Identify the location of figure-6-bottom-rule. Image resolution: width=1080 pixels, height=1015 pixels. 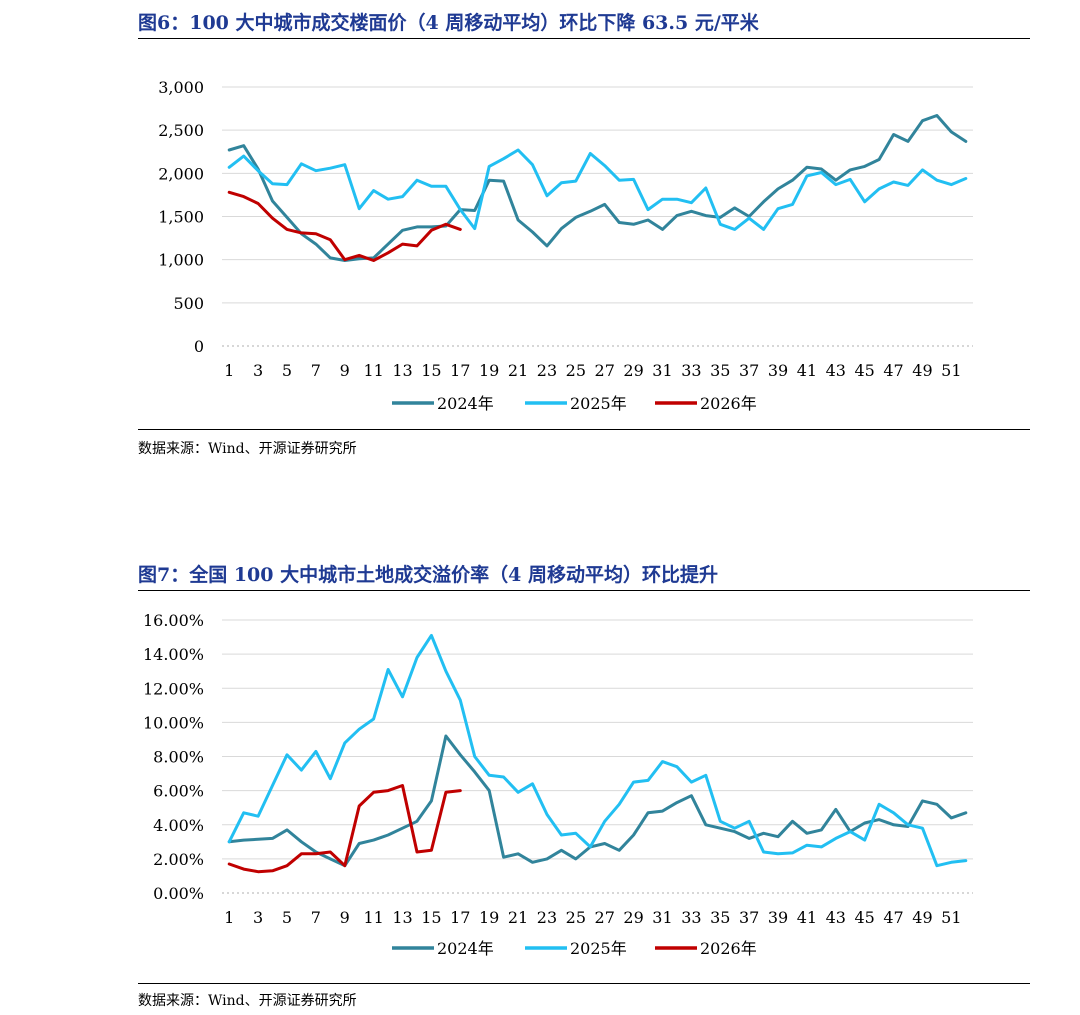
(584, 429).